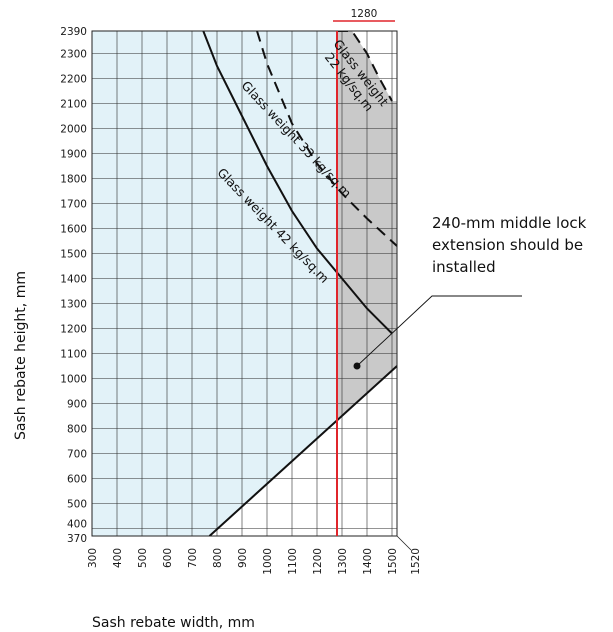 Image resolution: width=613 pixels, height=632 pixels. What do you see at coordinates (509, 223) in the screenshot?
I see `annotation-text-line: 240-mm middle lock` at bounding box center [509, 223].